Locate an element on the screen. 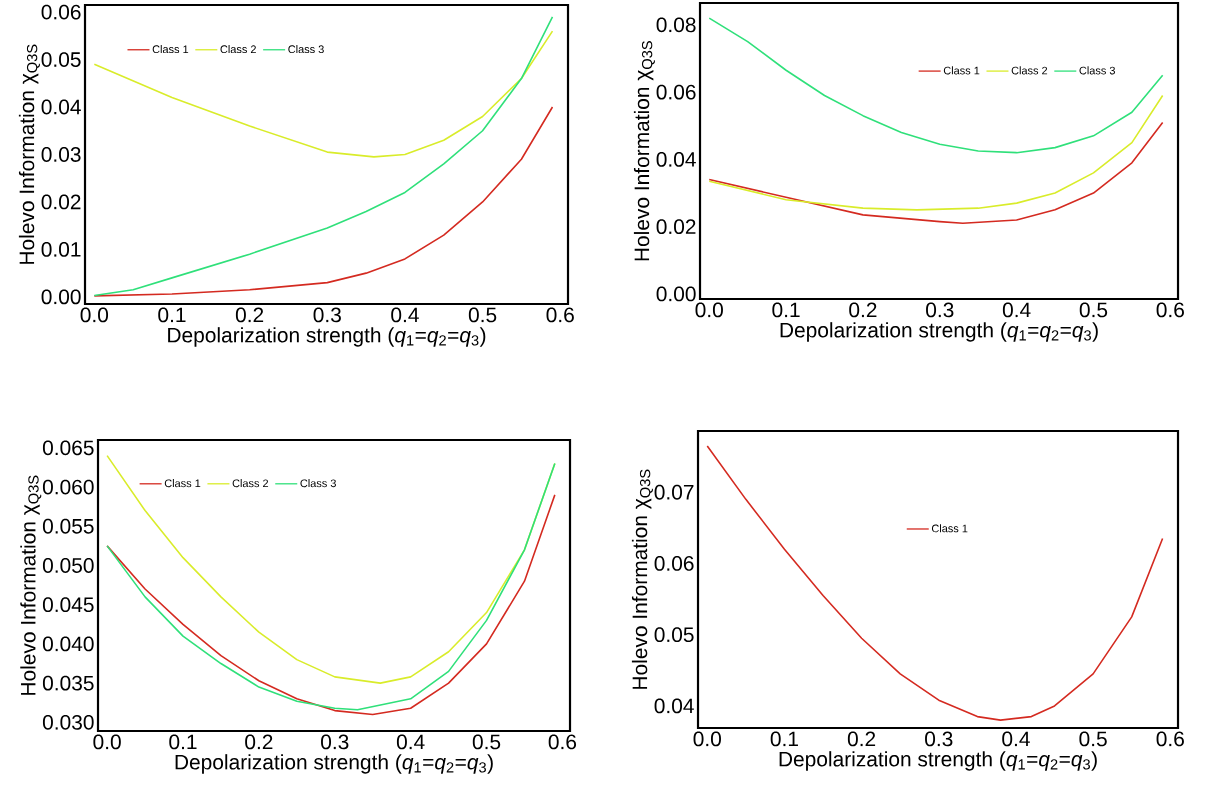 The image size is (1217, 796). y-tick-label: 0.045 is located at coordinates (68, 605).